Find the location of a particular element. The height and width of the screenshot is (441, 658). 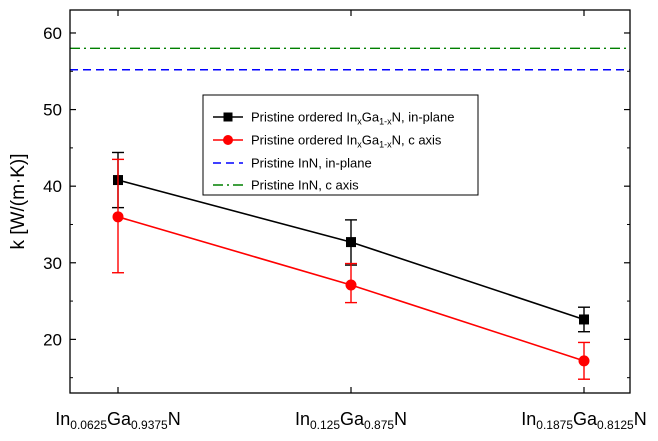

legend-ref-label-1: Pristine InN, c axis is located at coordinates (305, 185).